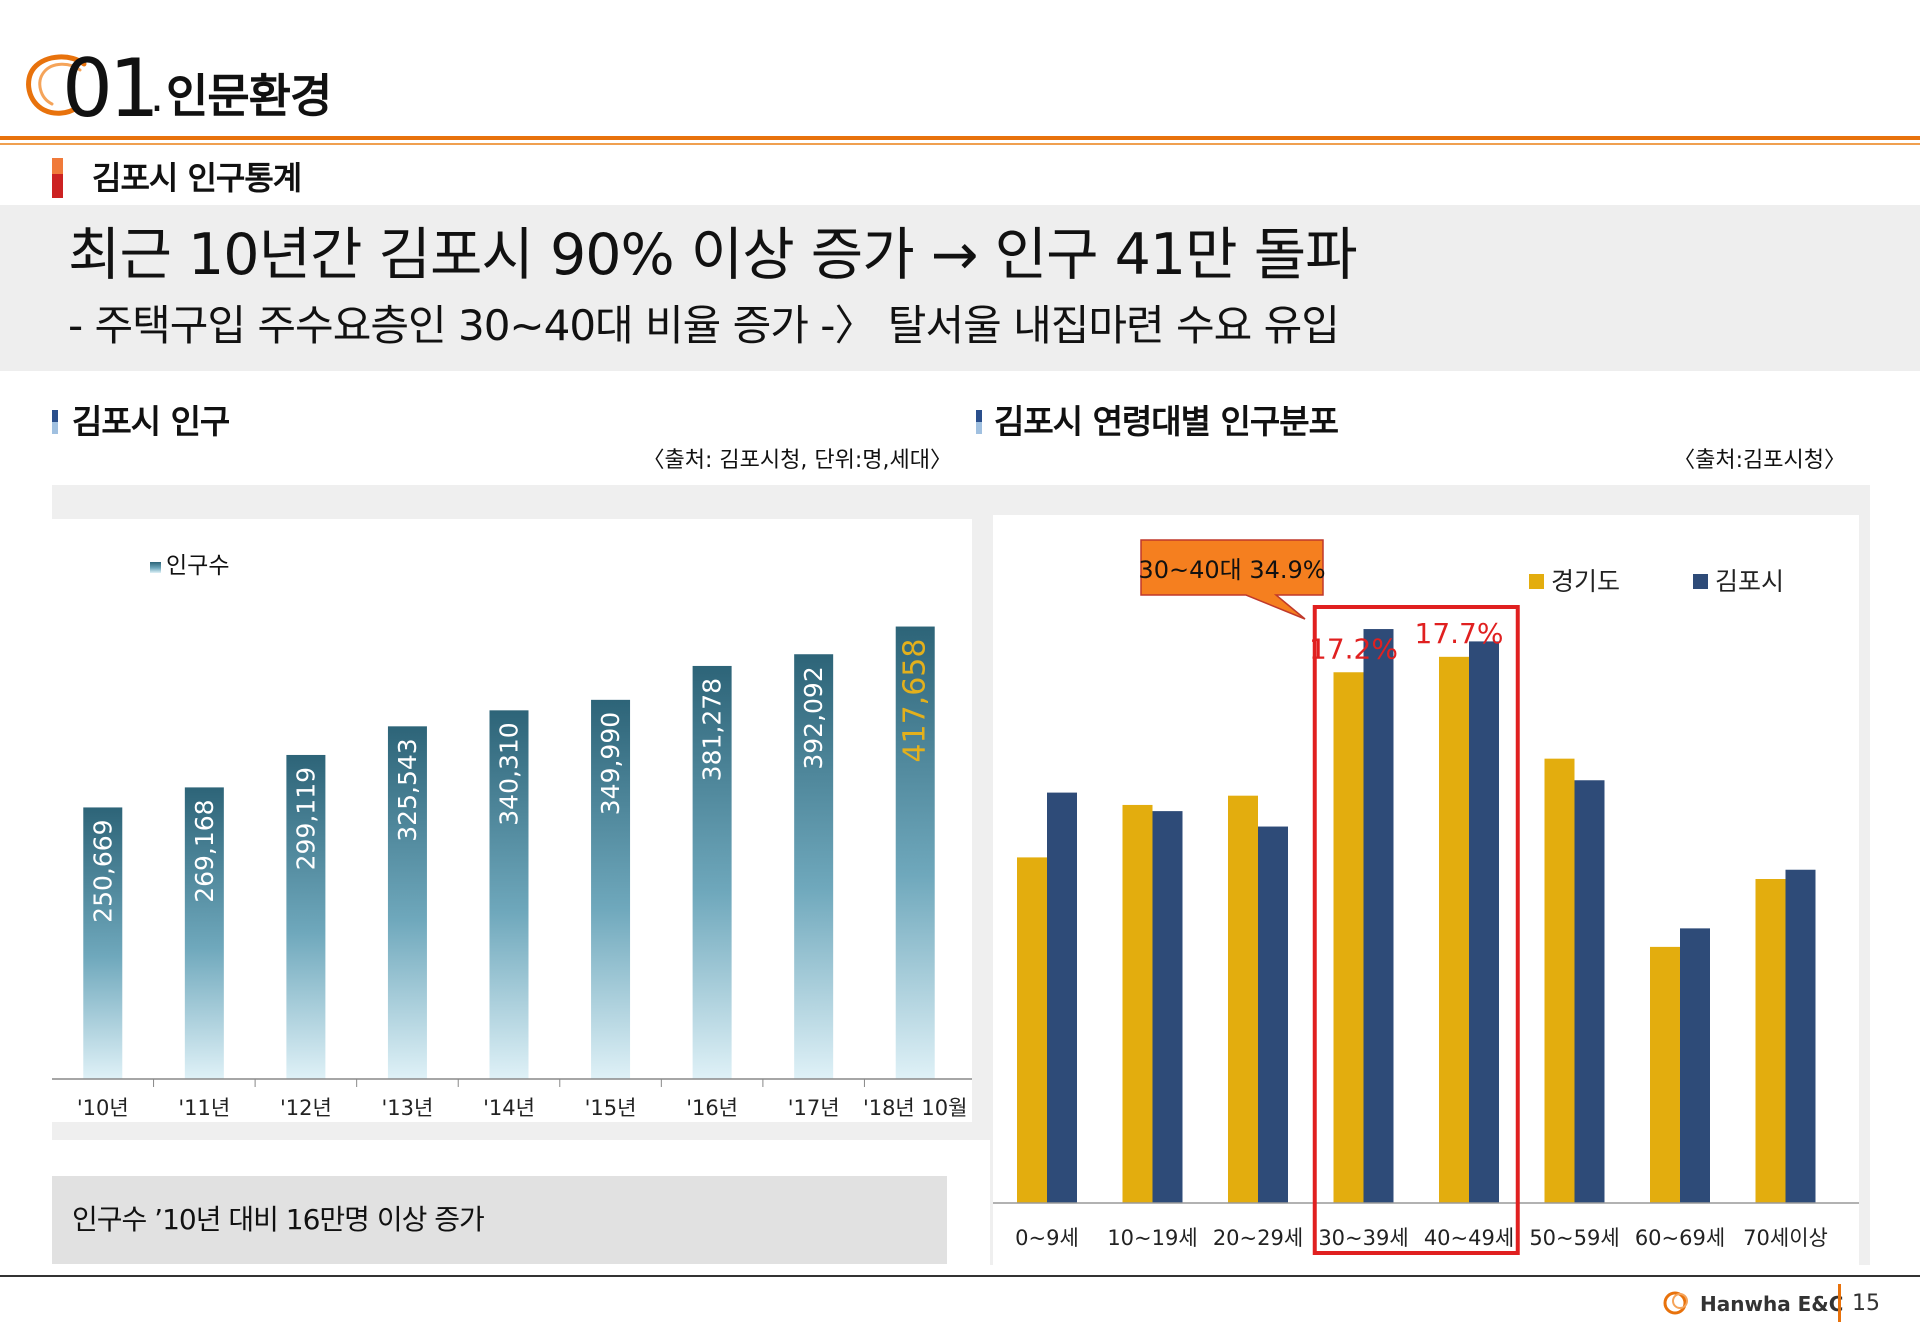 The width and height of the screenshot is (1920, 1329). What do you see at coordinates (960, 138) in the screenshot?
I see `header-rule` at bounding box center [960, 138].